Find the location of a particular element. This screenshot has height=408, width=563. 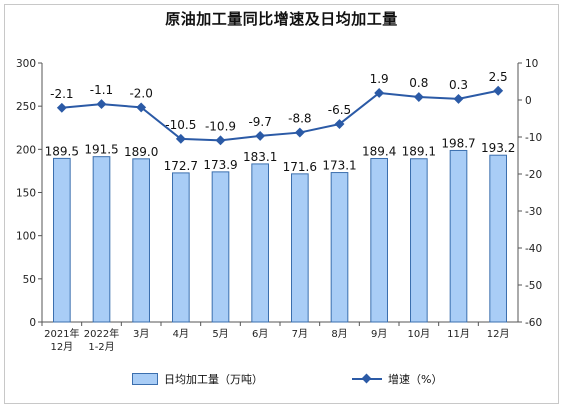

bar-data-label: 183.1 is located at coordinates (260, 157).